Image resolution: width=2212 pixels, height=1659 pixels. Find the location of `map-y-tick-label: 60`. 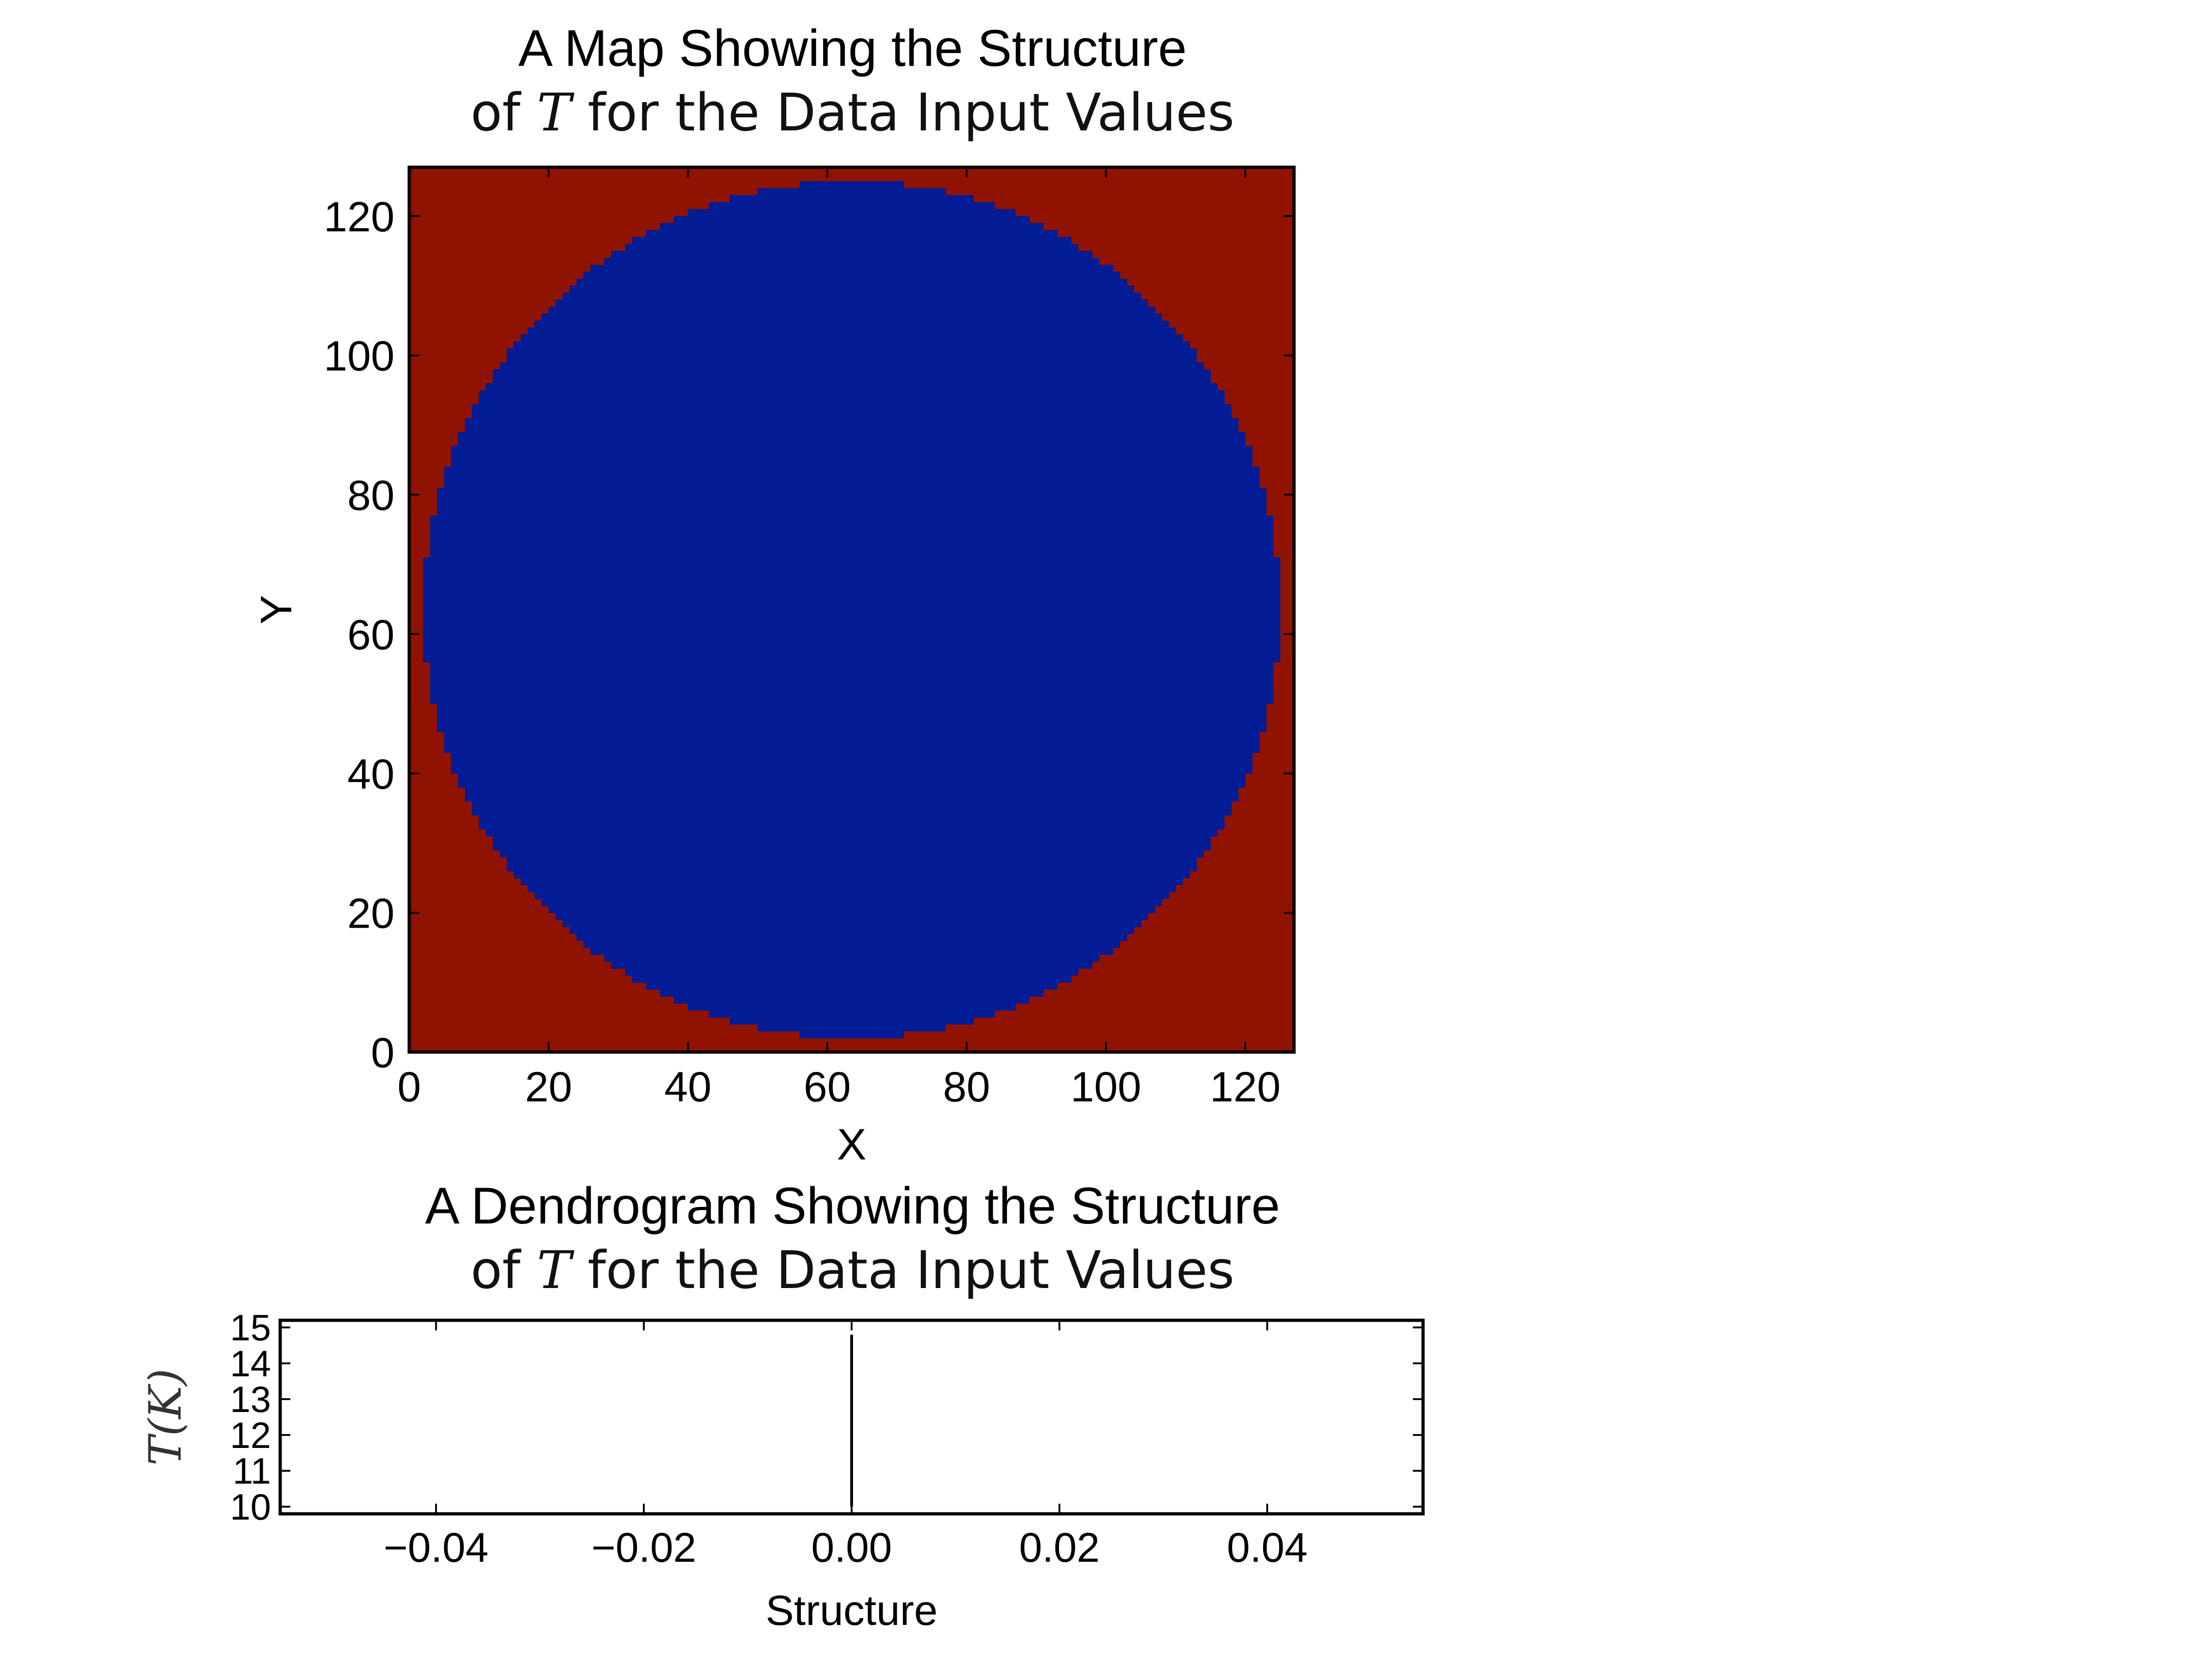

map-y-tick-label: 60 is located at coordinates (370, 635).